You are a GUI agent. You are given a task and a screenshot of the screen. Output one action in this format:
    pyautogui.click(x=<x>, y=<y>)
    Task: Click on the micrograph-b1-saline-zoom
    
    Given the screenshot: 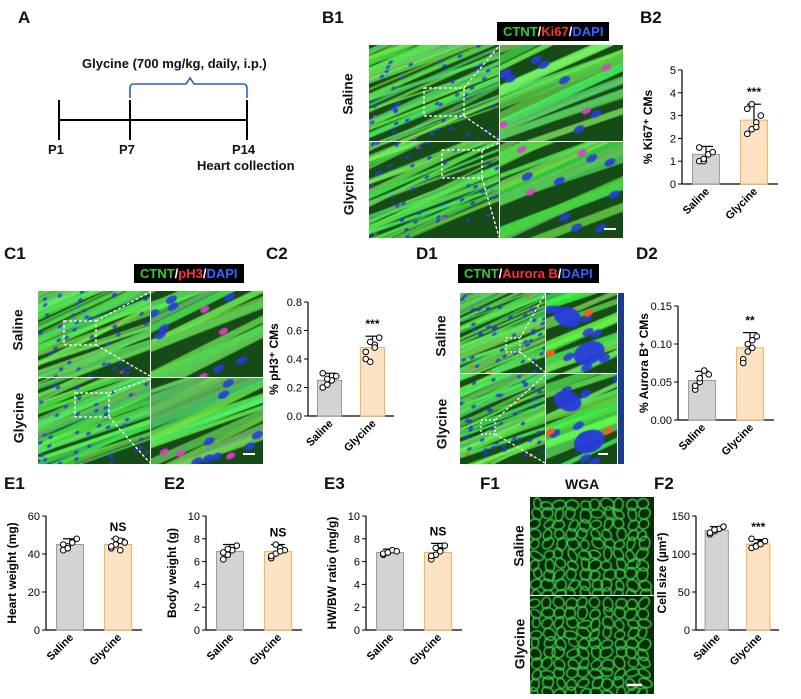 What is the action you would take?
    pyautogui.click(x=561, y=93)
    